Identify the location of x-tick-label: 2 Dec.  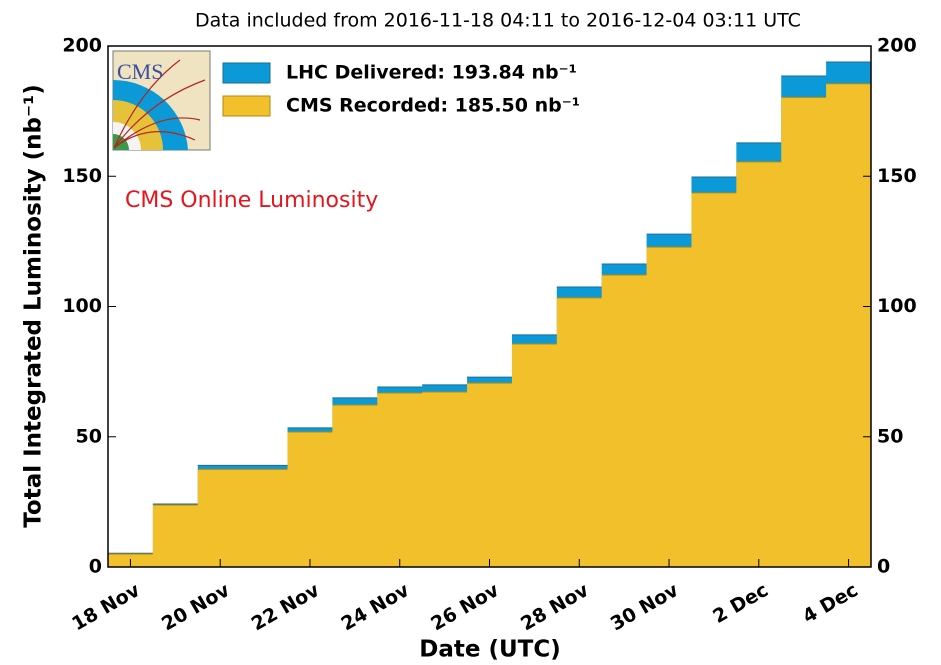
(740, 603).